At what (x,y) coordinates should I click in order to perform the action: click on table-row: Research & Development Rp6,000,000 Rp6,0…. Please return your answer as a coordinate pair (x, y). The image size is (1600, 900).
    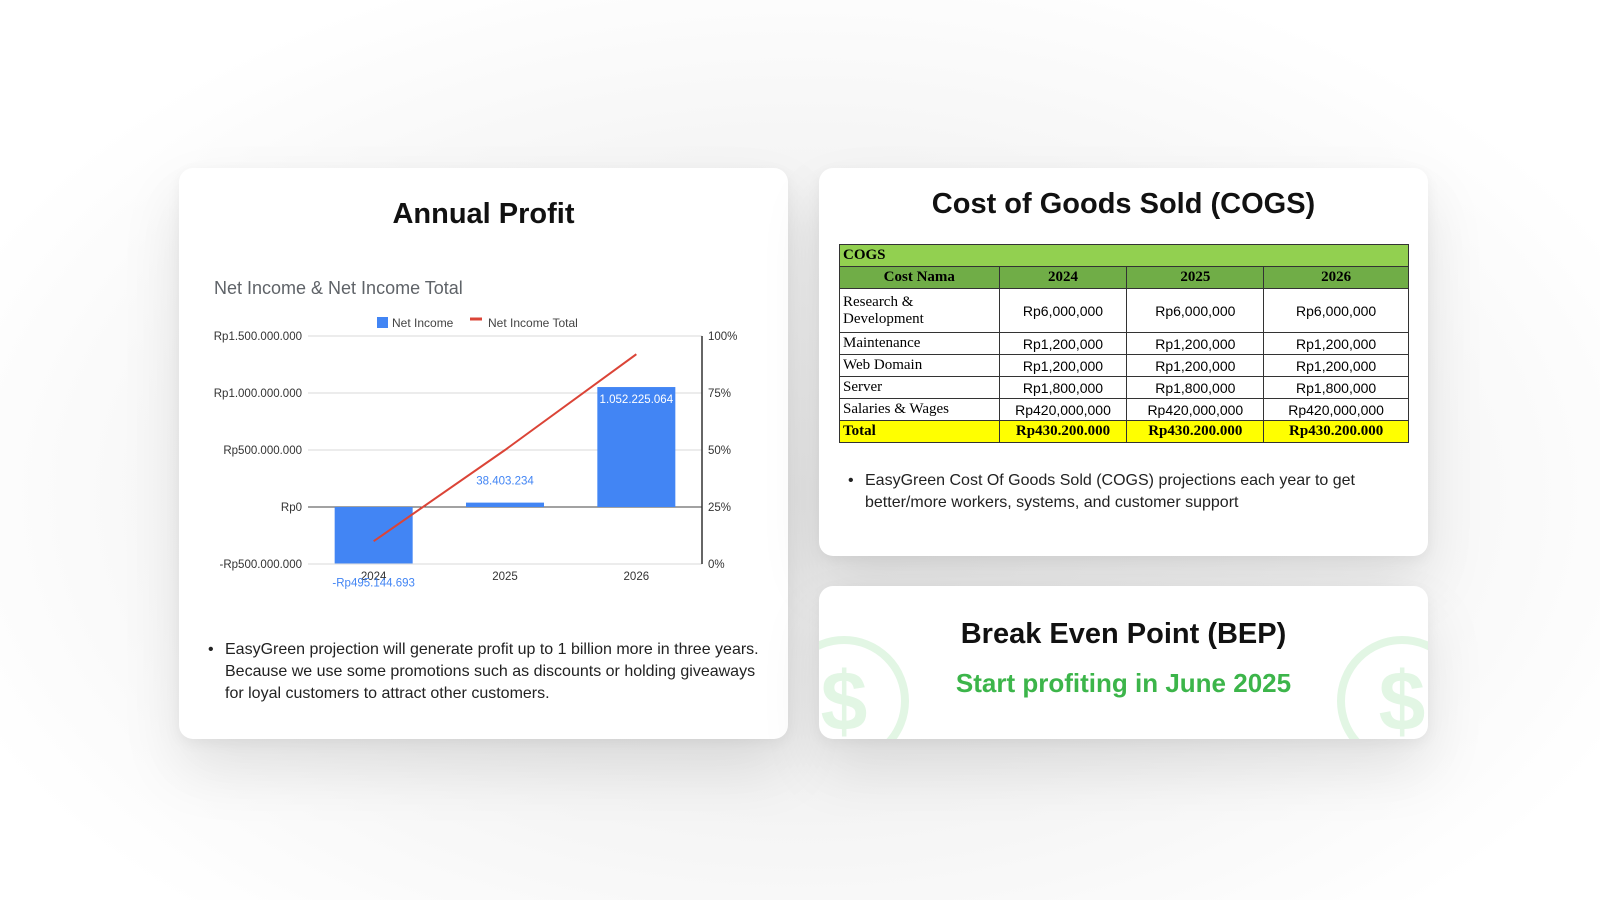
    Looking at the image, I should click on (1124, 310).